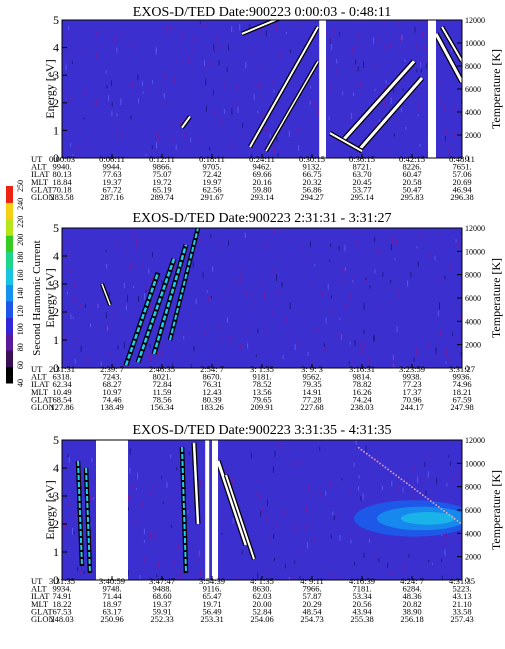 The width and height of the screenshot is (505, 649). I want to click on table-cell: 295.83, so click(411, 197).